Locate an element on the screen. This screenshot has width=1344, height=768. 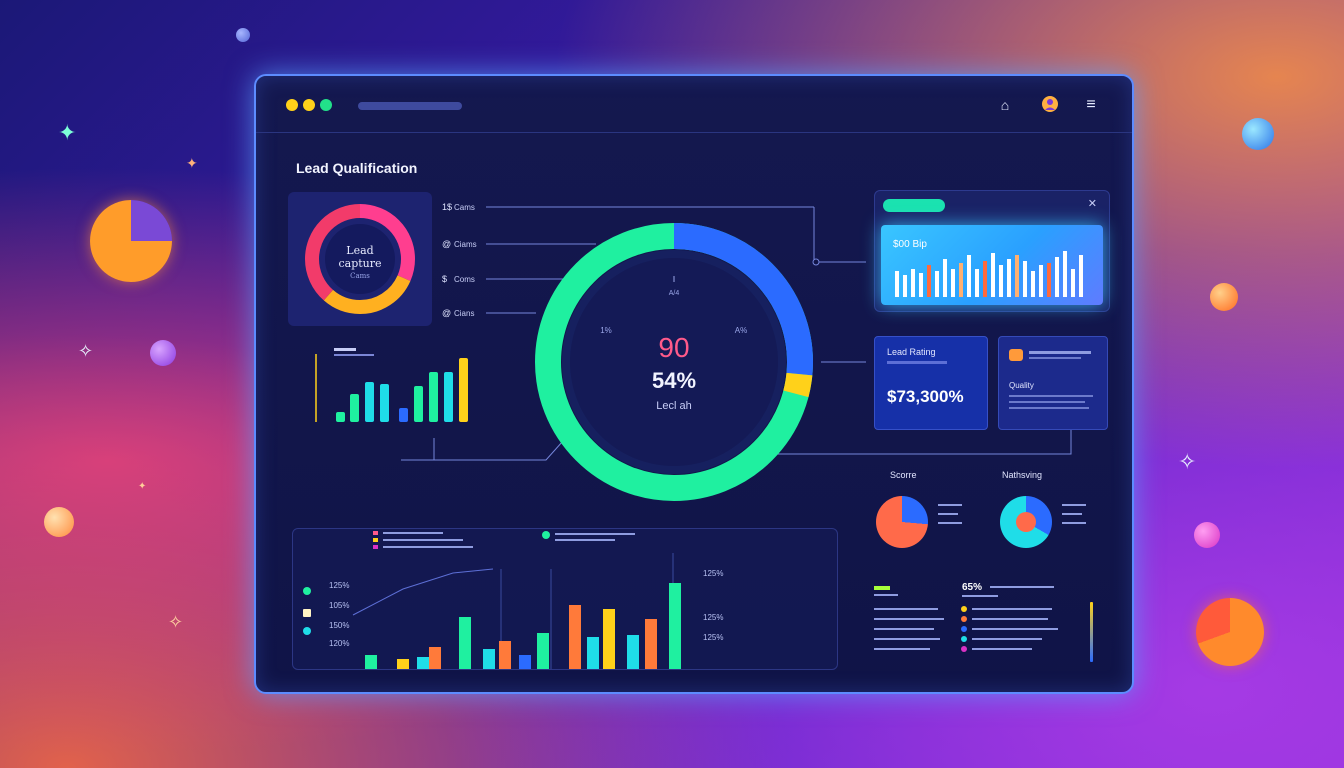
peach-orb-left is located at coordinates (59, 522).